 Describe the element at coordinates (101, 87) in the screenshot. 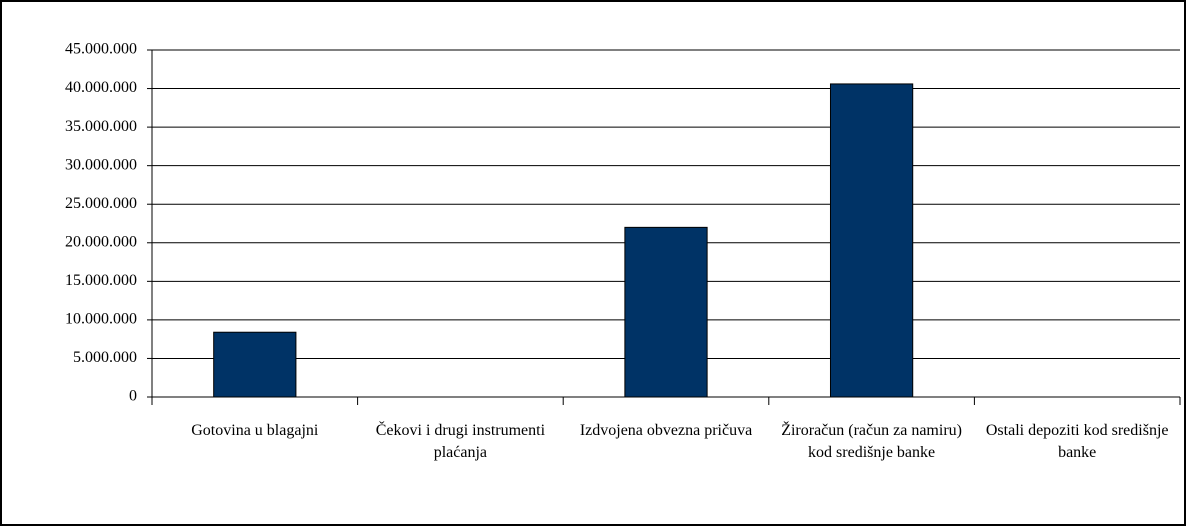

I see `y-tick-label: 40.000.000` at that location.